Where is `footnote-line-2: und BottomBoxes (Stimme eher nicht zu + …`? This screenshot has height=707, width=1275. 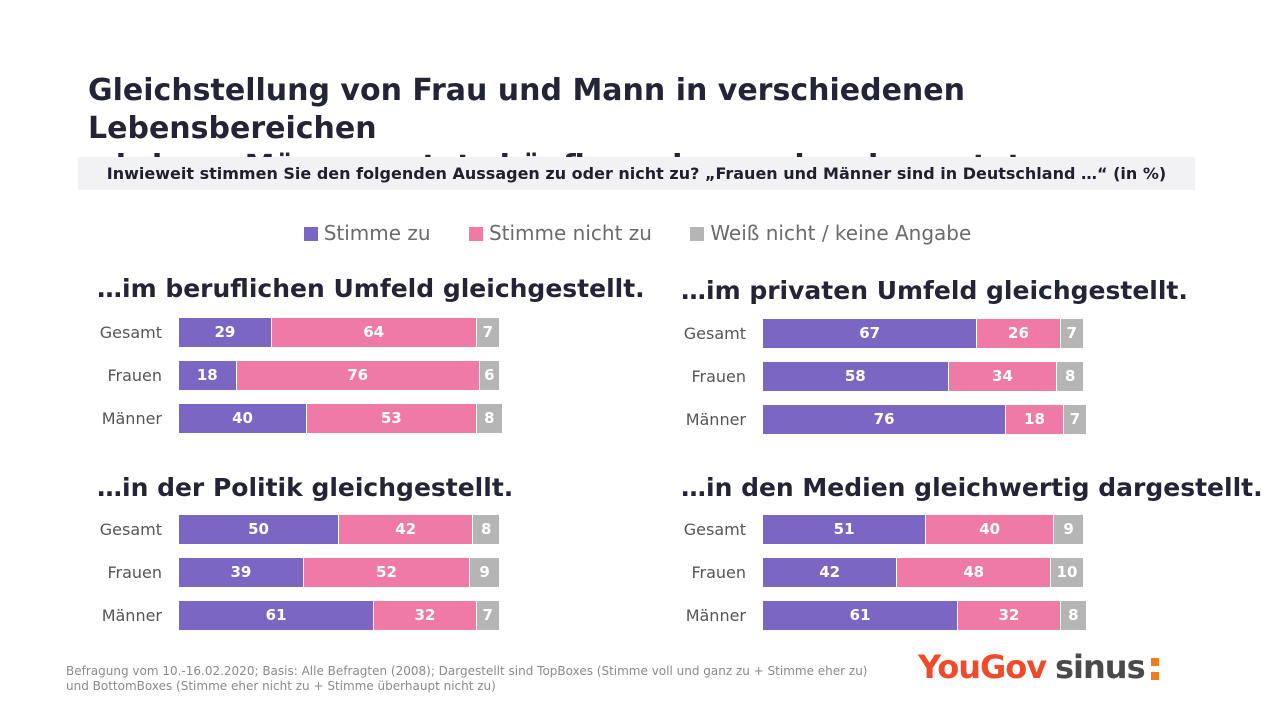 footnote-line-2: und BottomBoxes (Stimme eher nicht zu + … is located at coordinates (281, 686).